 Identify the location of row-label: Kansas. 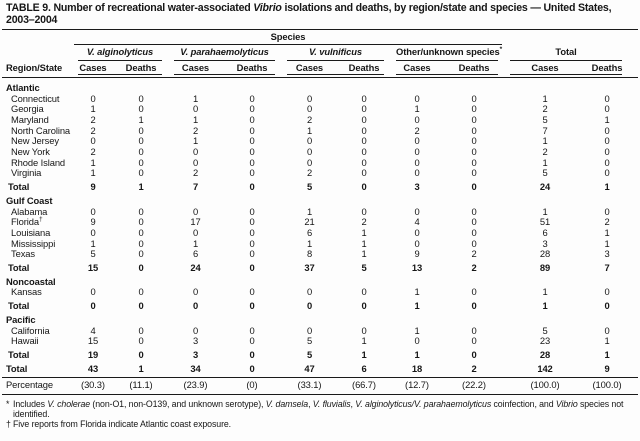
(26, 292).